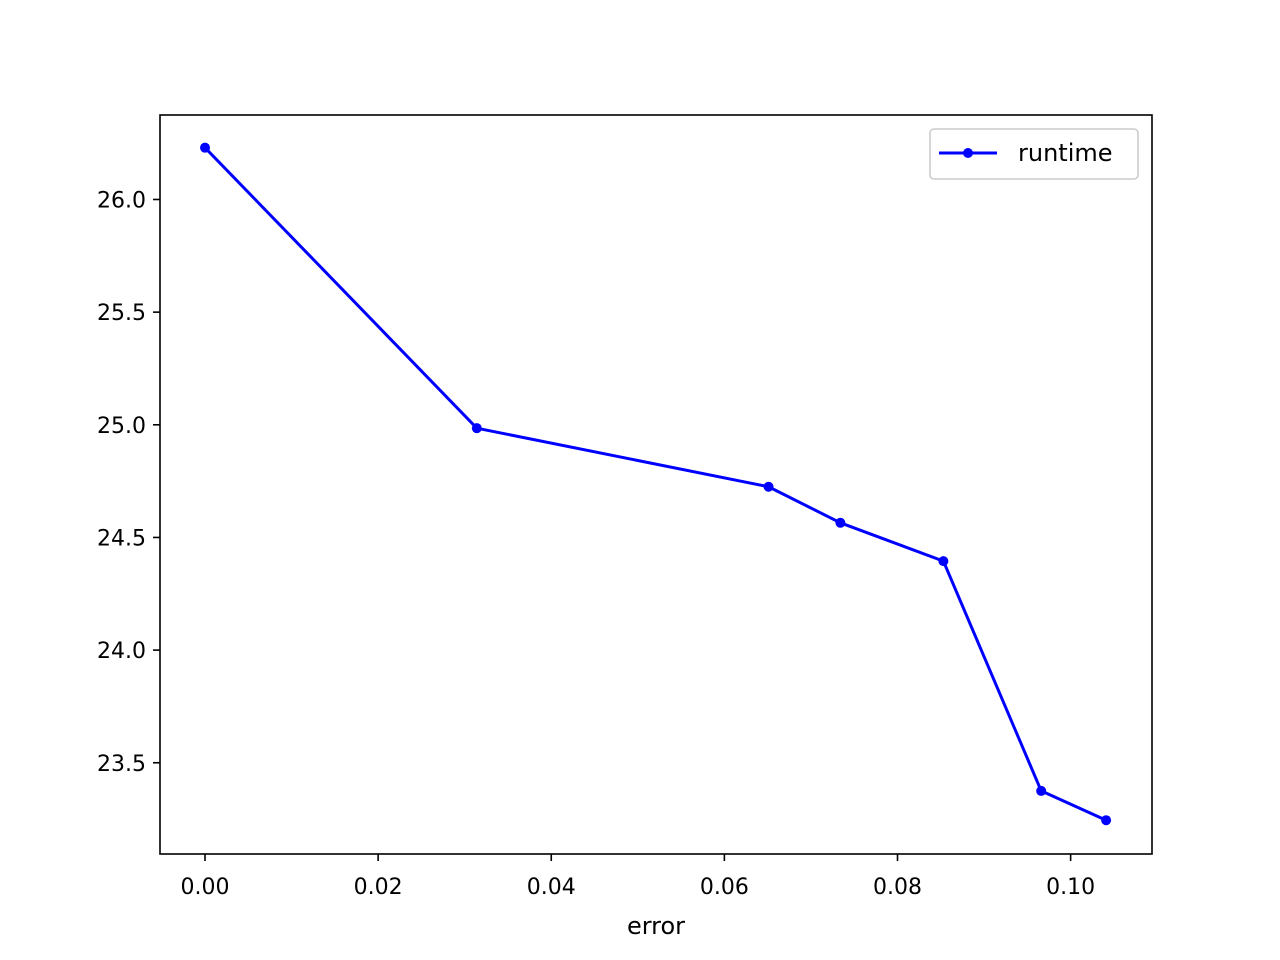  What do you see at coordinates (121, 313) in the screenshot?
I see `y-tick-label: 25.5` at bounding box center [121, 313].